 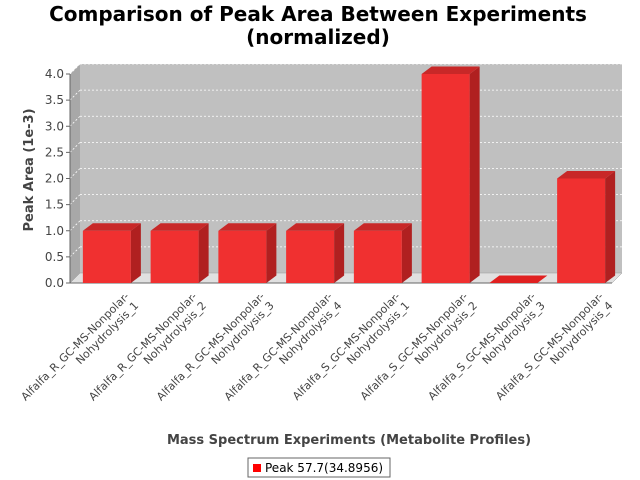 What do you see at coordinates (318, 37) in the screenshot?
I see `chart-title-line-2: (normalized)` at bounding box center [318, 37].